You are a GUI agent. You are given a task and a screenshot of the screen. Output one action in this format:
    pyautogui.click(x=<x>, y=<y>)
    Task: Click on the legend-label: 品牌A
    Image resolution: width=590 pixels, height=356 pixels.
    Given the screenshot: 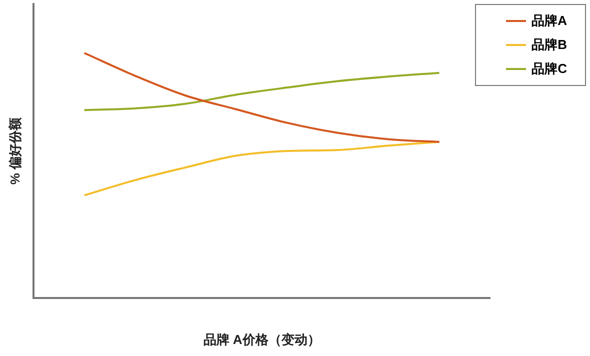 What is the action you would take?
    pyautogui.click(x=549, y=21)
    